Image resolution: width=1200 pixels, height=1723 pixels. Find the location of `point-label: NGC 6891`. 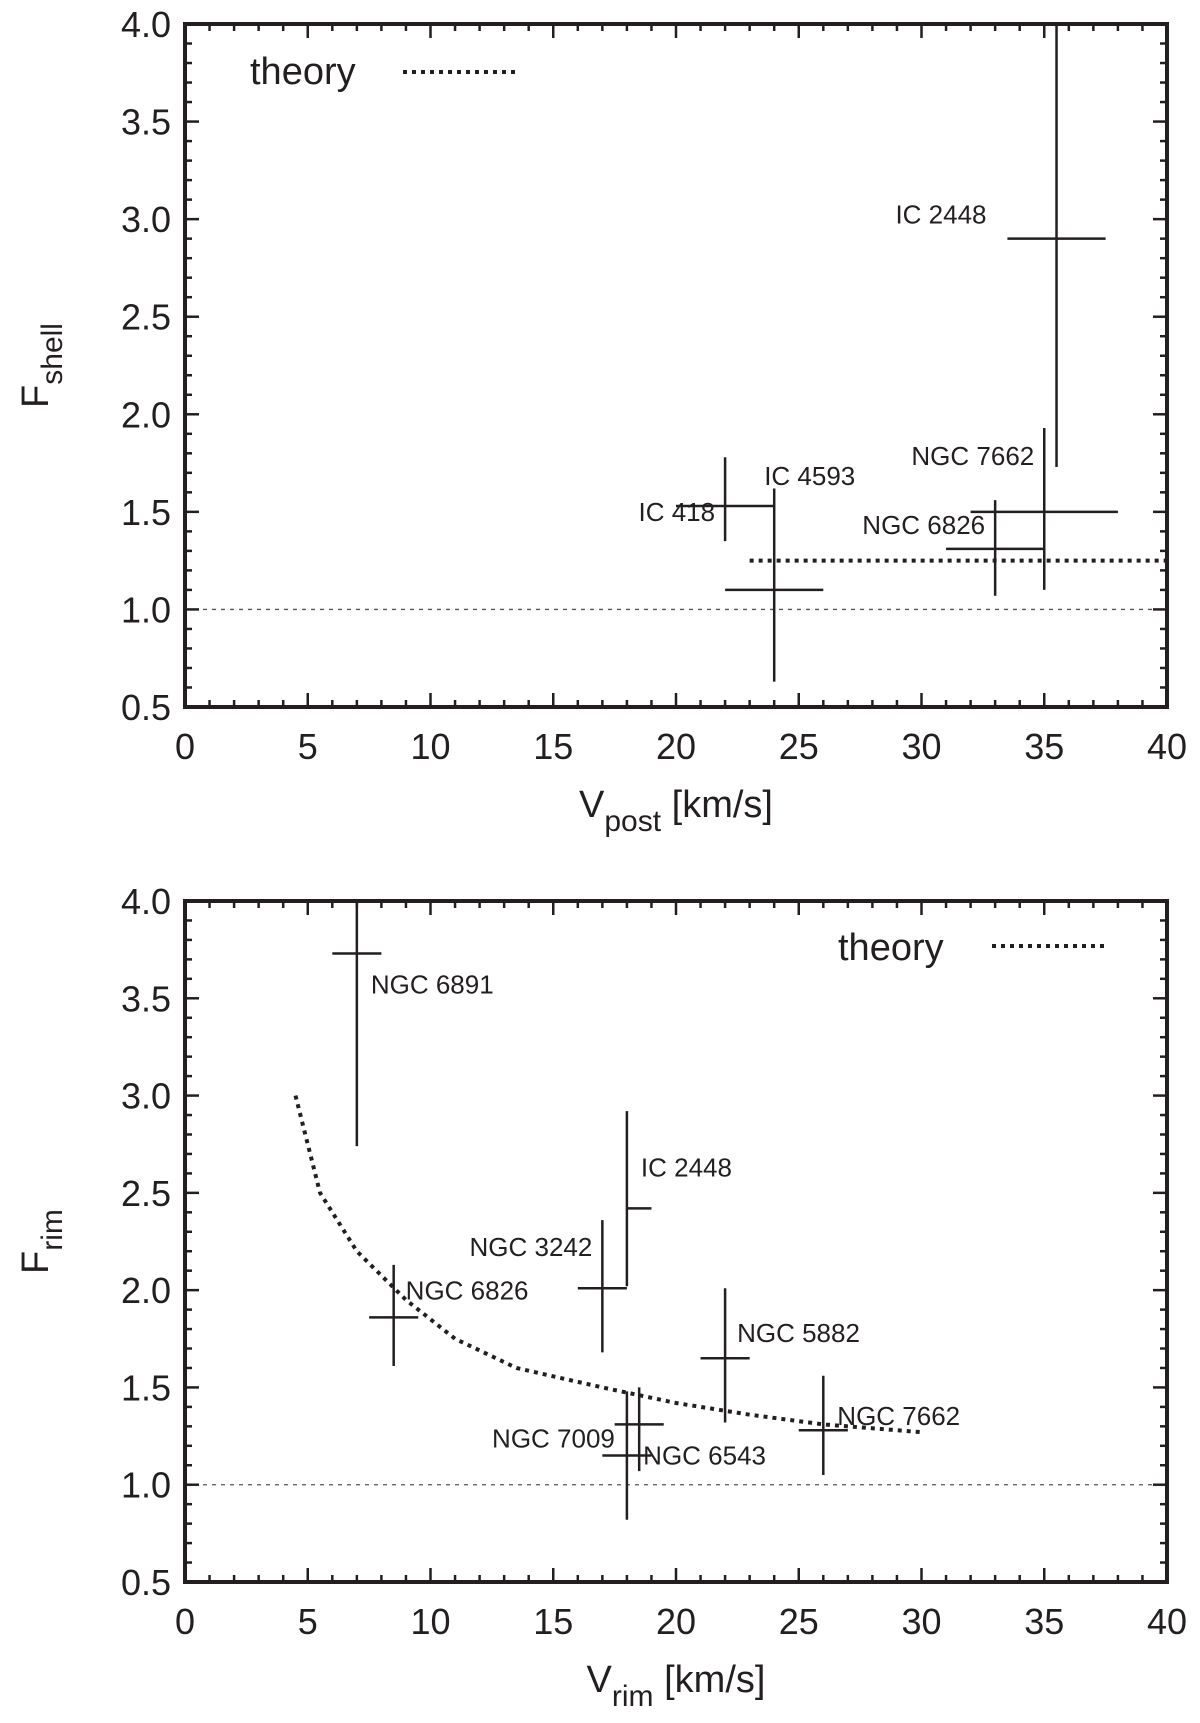

point-label: NGC 6891 is located at coordinates (432, 985).